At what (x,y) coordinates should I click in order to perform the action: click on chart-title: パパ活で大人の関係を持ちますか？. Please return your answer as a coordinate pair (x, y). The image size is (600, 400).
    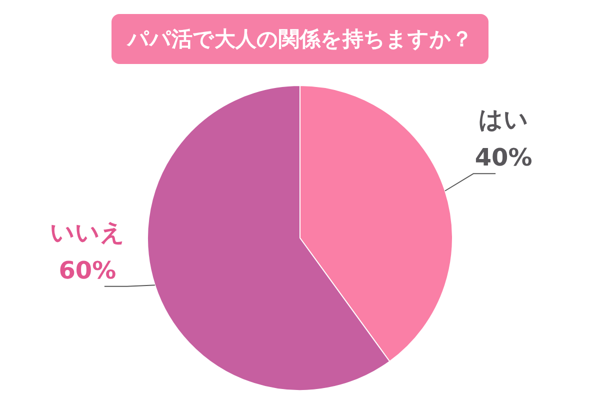
    Looking at the image, I should click on (300, 39).